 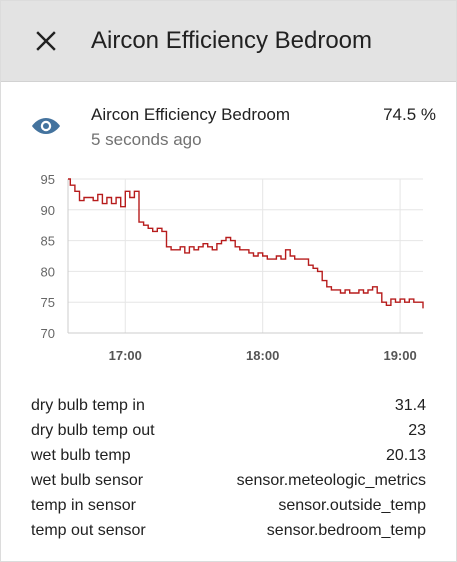 What do you see at coordinates (48, 210) in the screenshot?
I see `y-tick-label: 90` at bounding box center [48, 210].